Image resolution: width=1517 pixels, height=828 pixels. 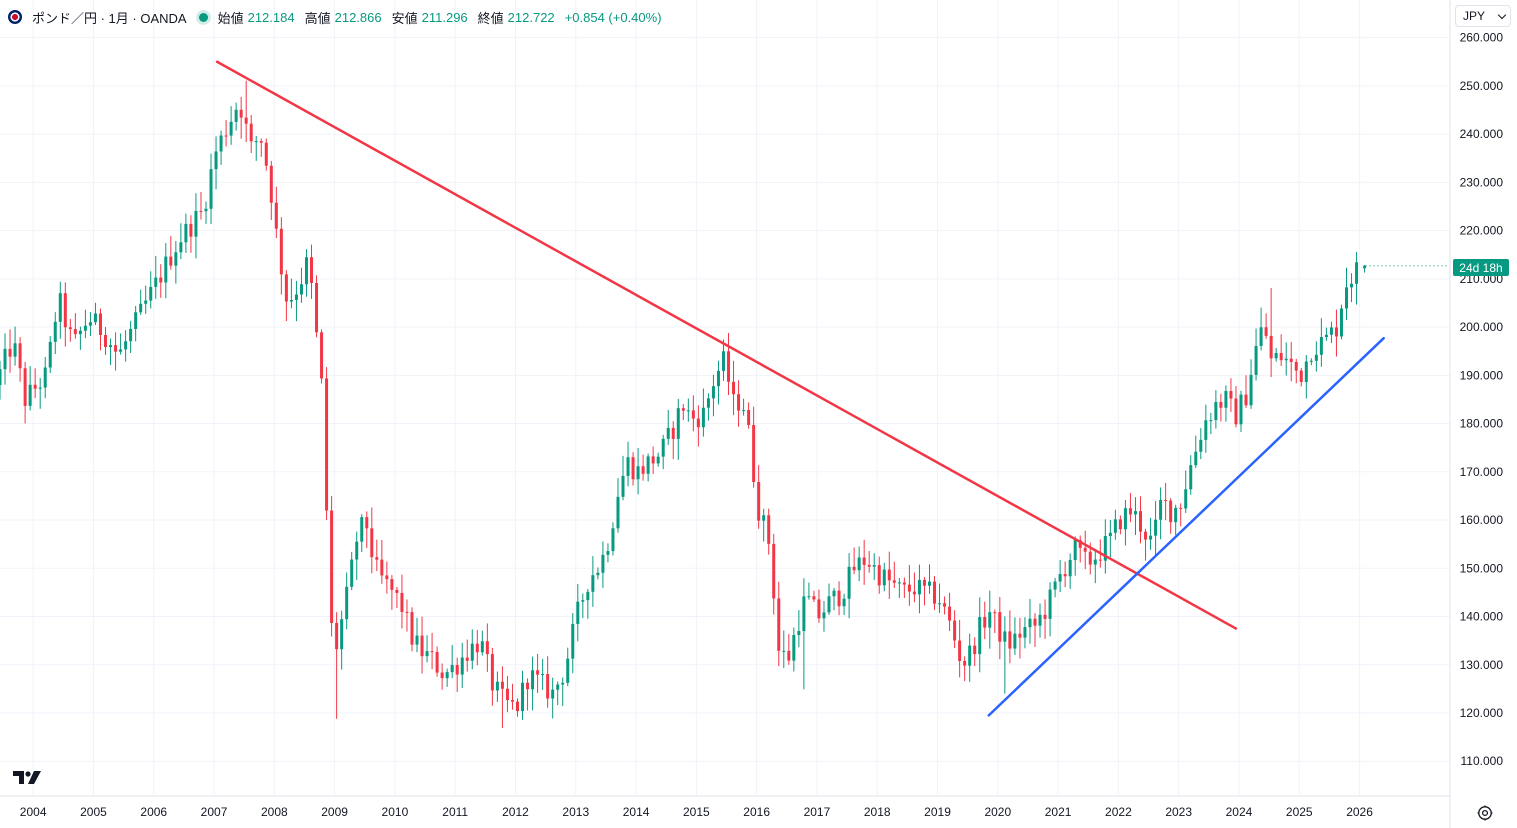 What do you see at coordinates (1482, 713) in the screenshot?
I see `y-tick-label: 120.000` at bounding box center [1482, 713].